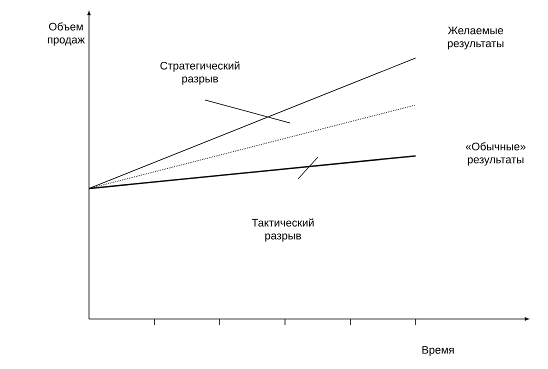 Image resolution: width=548 pixels, height=369 pixels. What do you see at coordinates (496, 154) in the screenshot?
I see `text: «Обычные» результаты` at bounding box center [496, 154].